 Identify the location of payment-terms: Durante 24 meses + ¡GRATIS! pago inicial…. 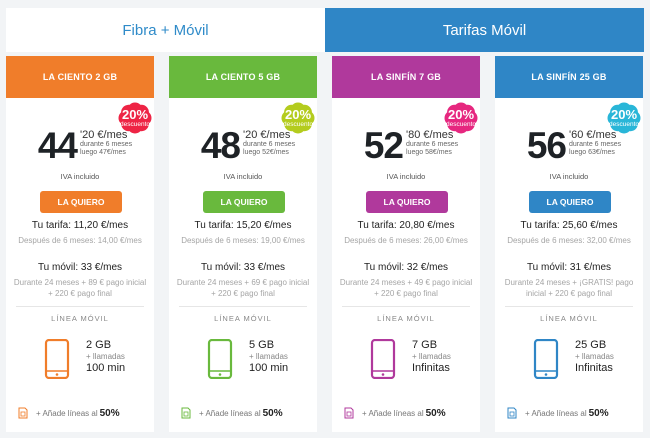
(569, 288).